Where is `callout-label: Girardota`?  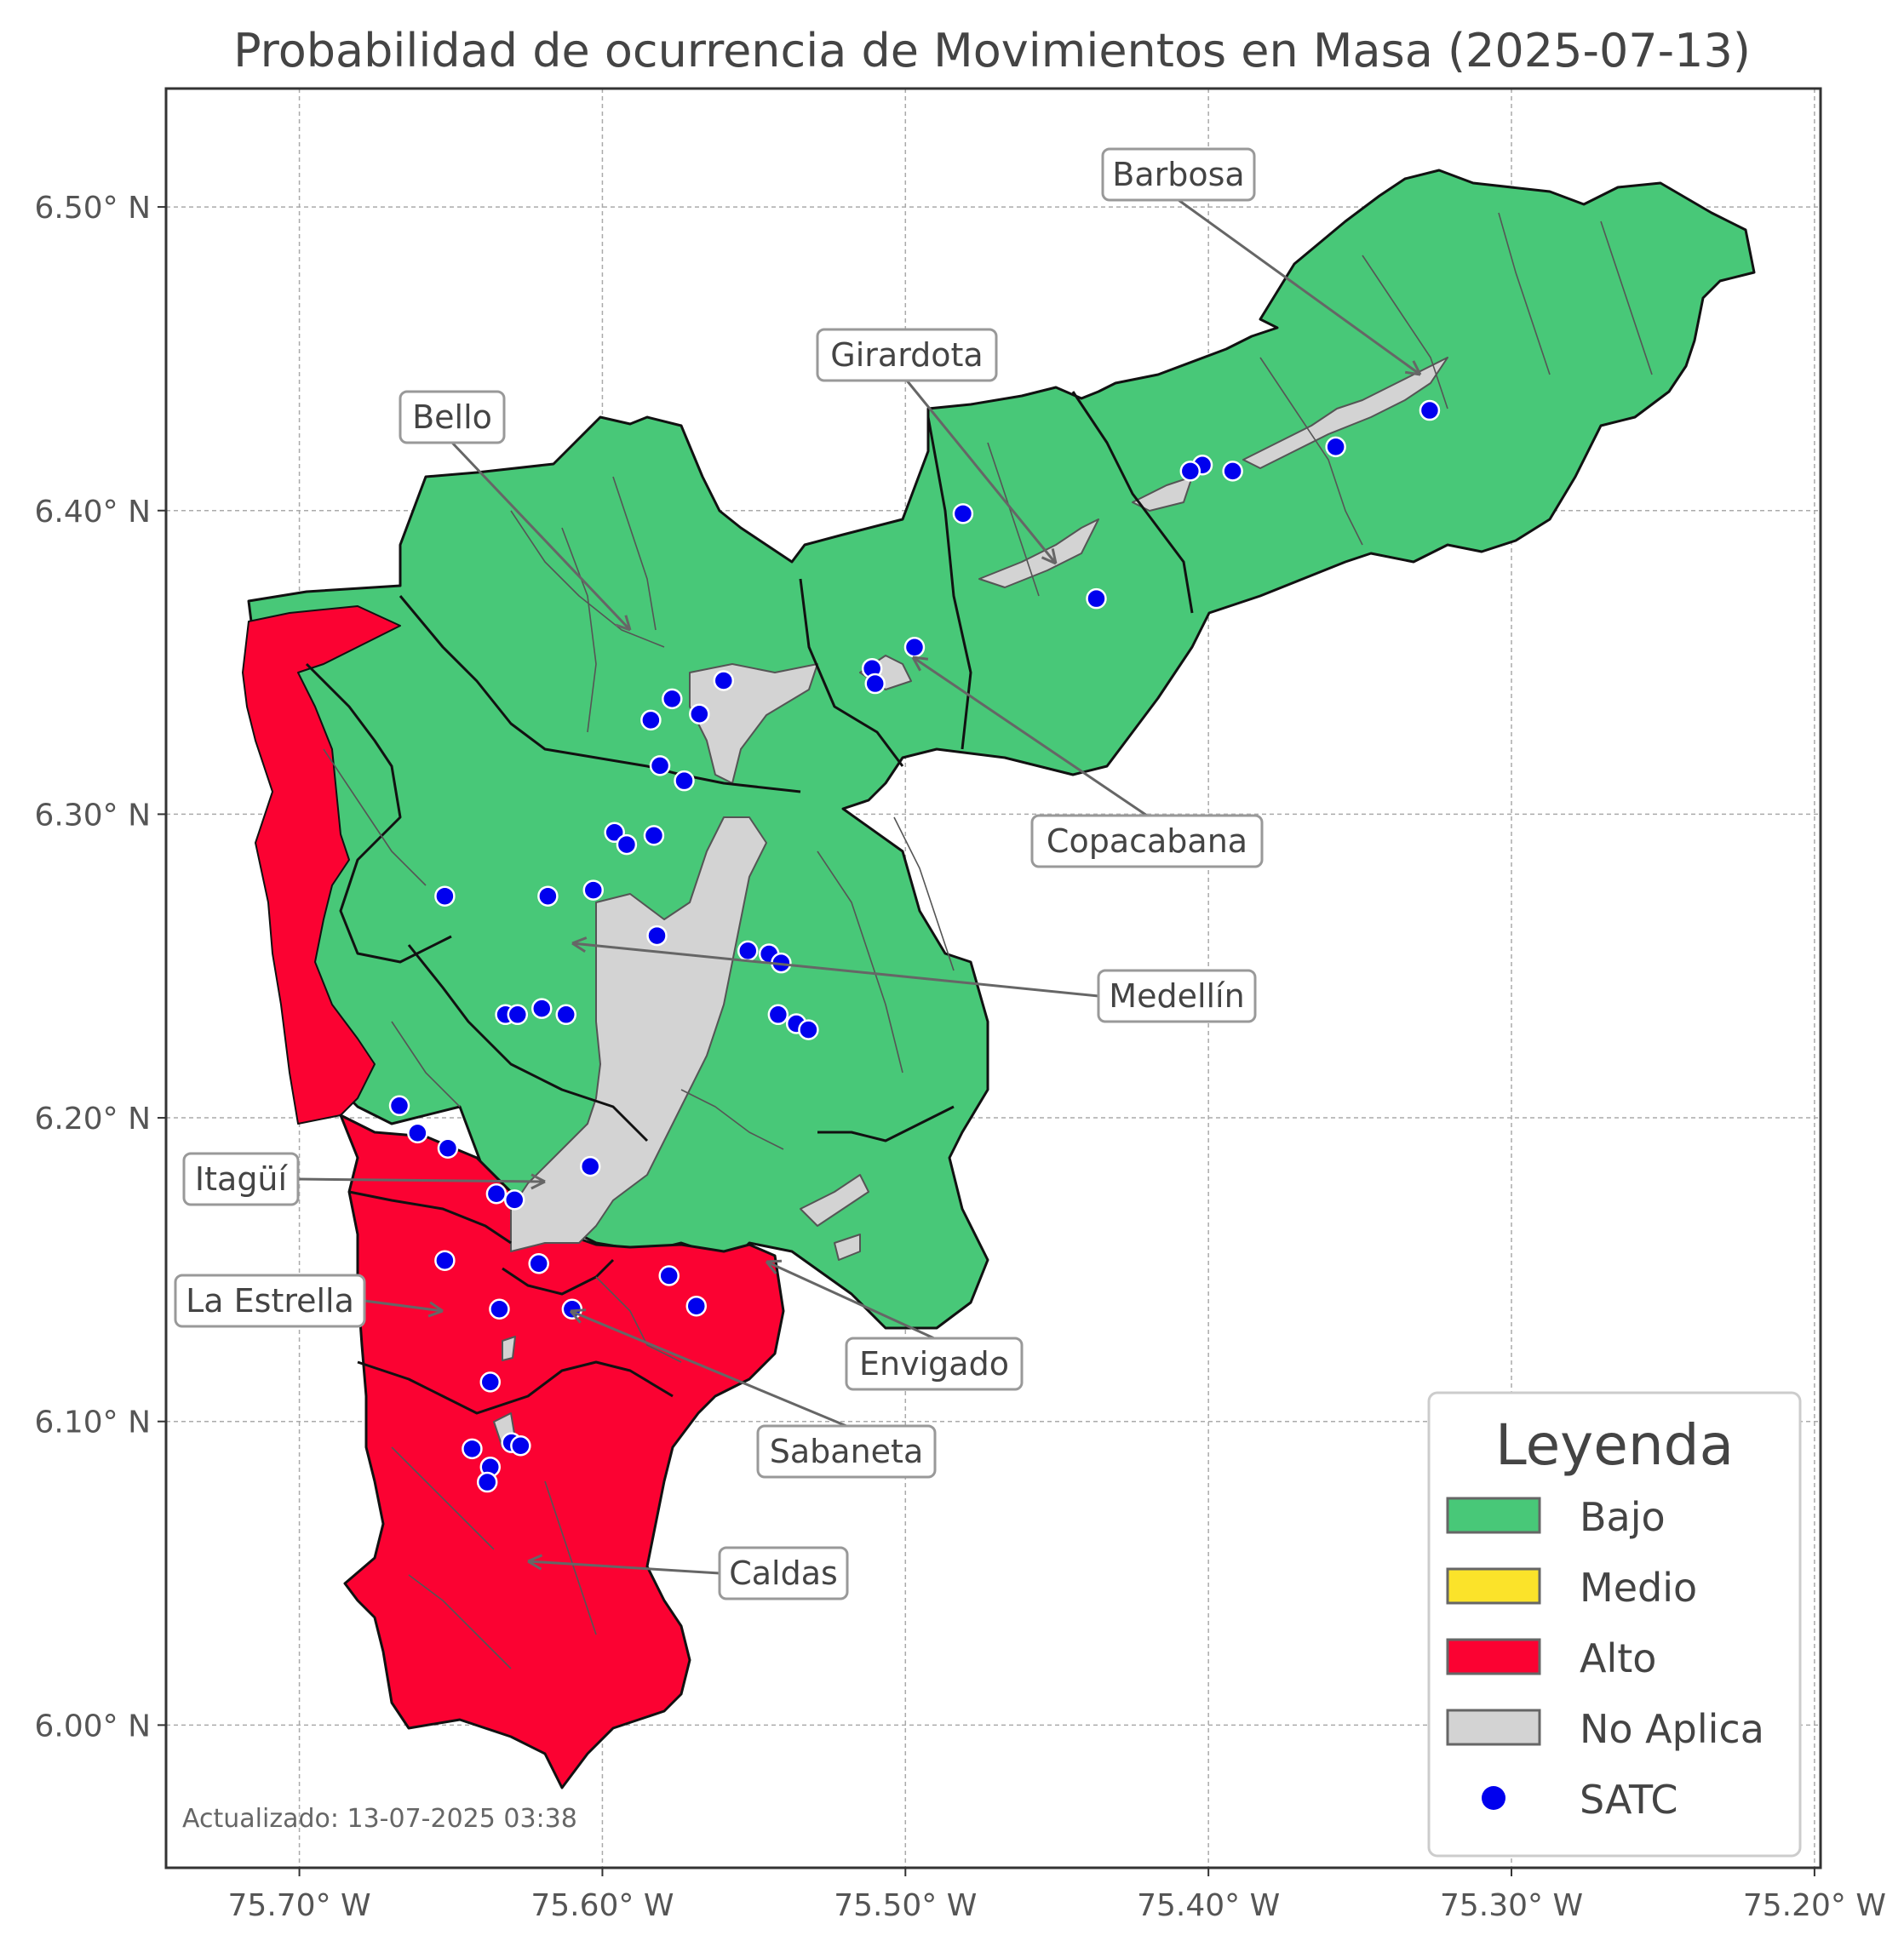
callout-label: Girardota is located at coordinates (907, 355).